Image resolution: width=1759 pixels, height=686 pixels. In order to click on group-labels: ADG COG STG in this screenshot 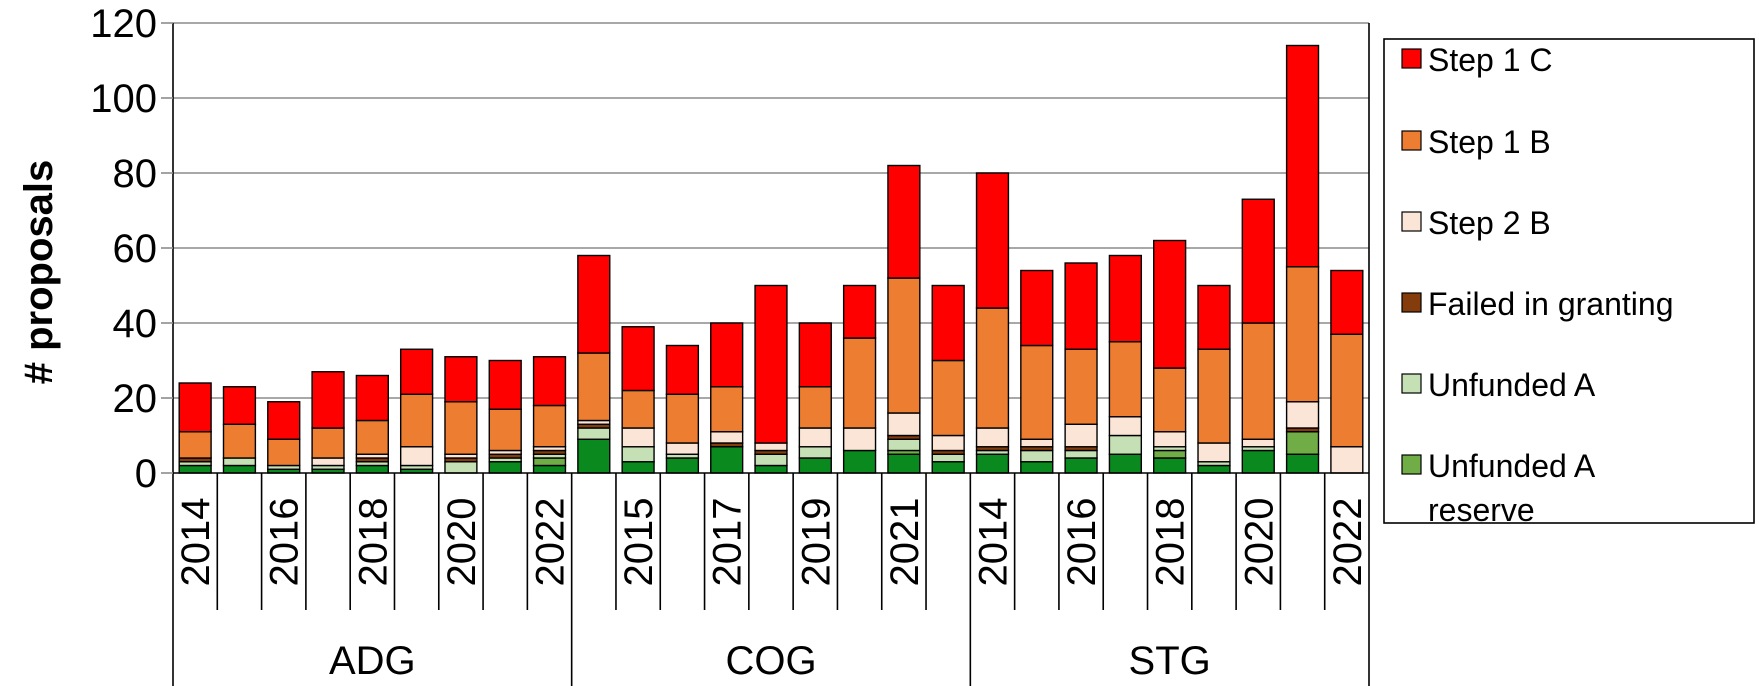, I will do `click(770, 661)`.